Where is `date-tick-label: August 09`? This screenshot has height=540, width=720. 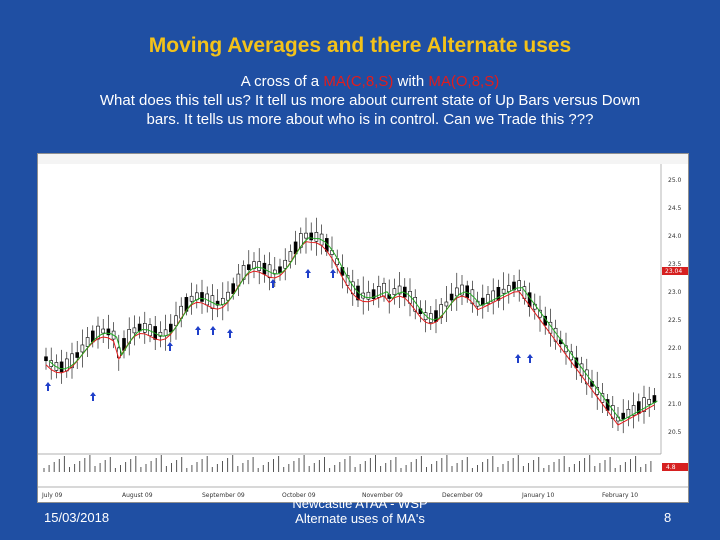 date-tick-label: August 09 is located at coordinates (137, 495).